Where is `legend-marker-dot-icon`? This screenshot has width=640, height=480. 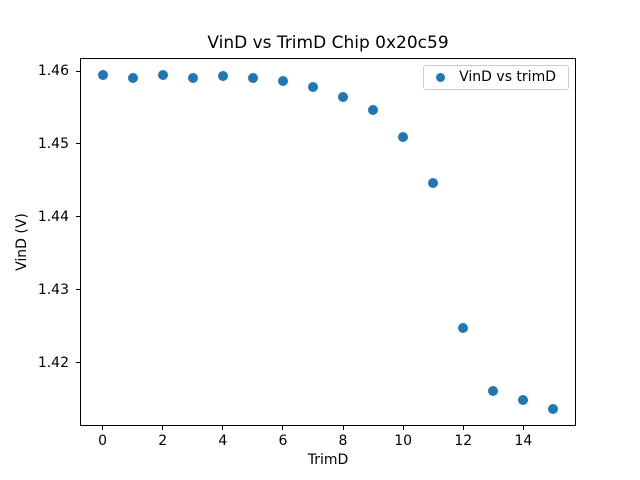
legend-marker-dot-icon is located at coordinates (441, 77).